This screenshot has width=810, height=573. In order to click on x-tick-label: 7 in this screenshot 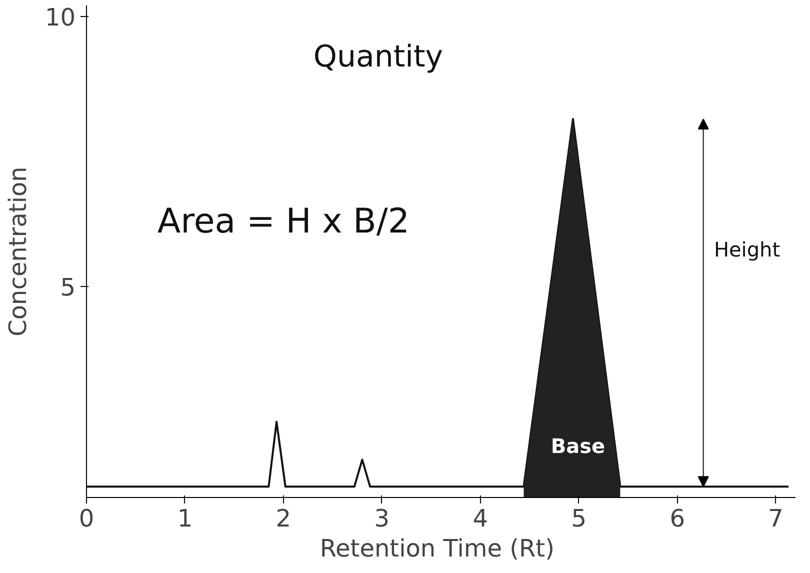, I will do `click(776, 518)`.